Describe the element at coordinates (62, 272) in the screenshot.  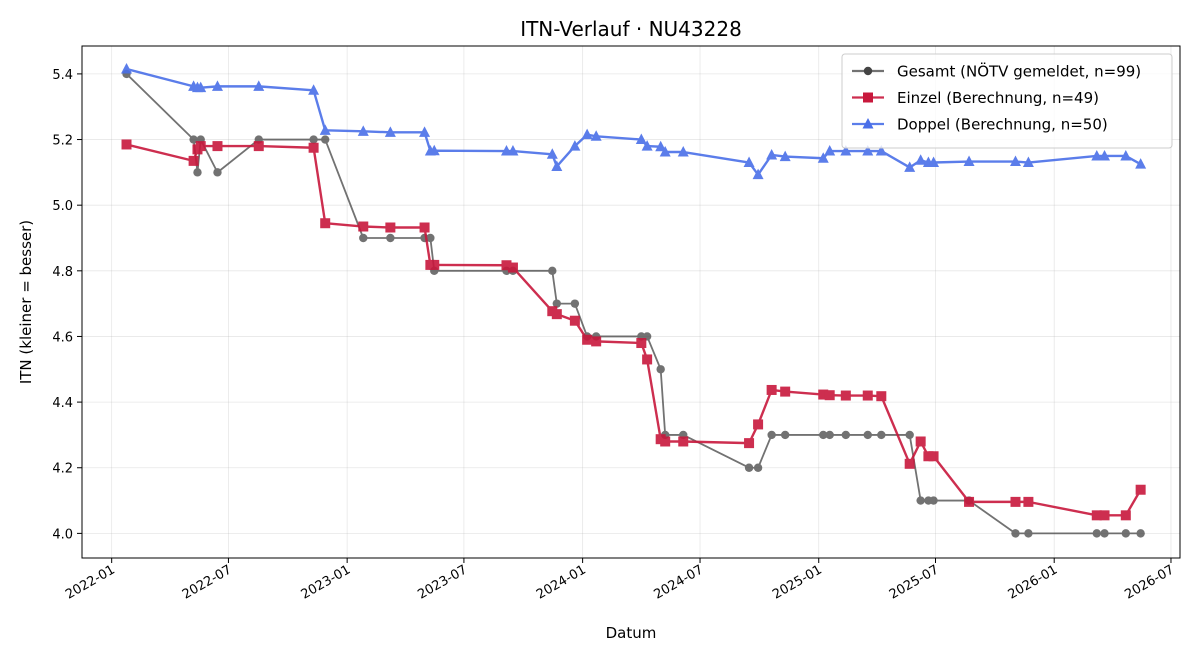
I see `y-tick-label: 4.8` at that location.